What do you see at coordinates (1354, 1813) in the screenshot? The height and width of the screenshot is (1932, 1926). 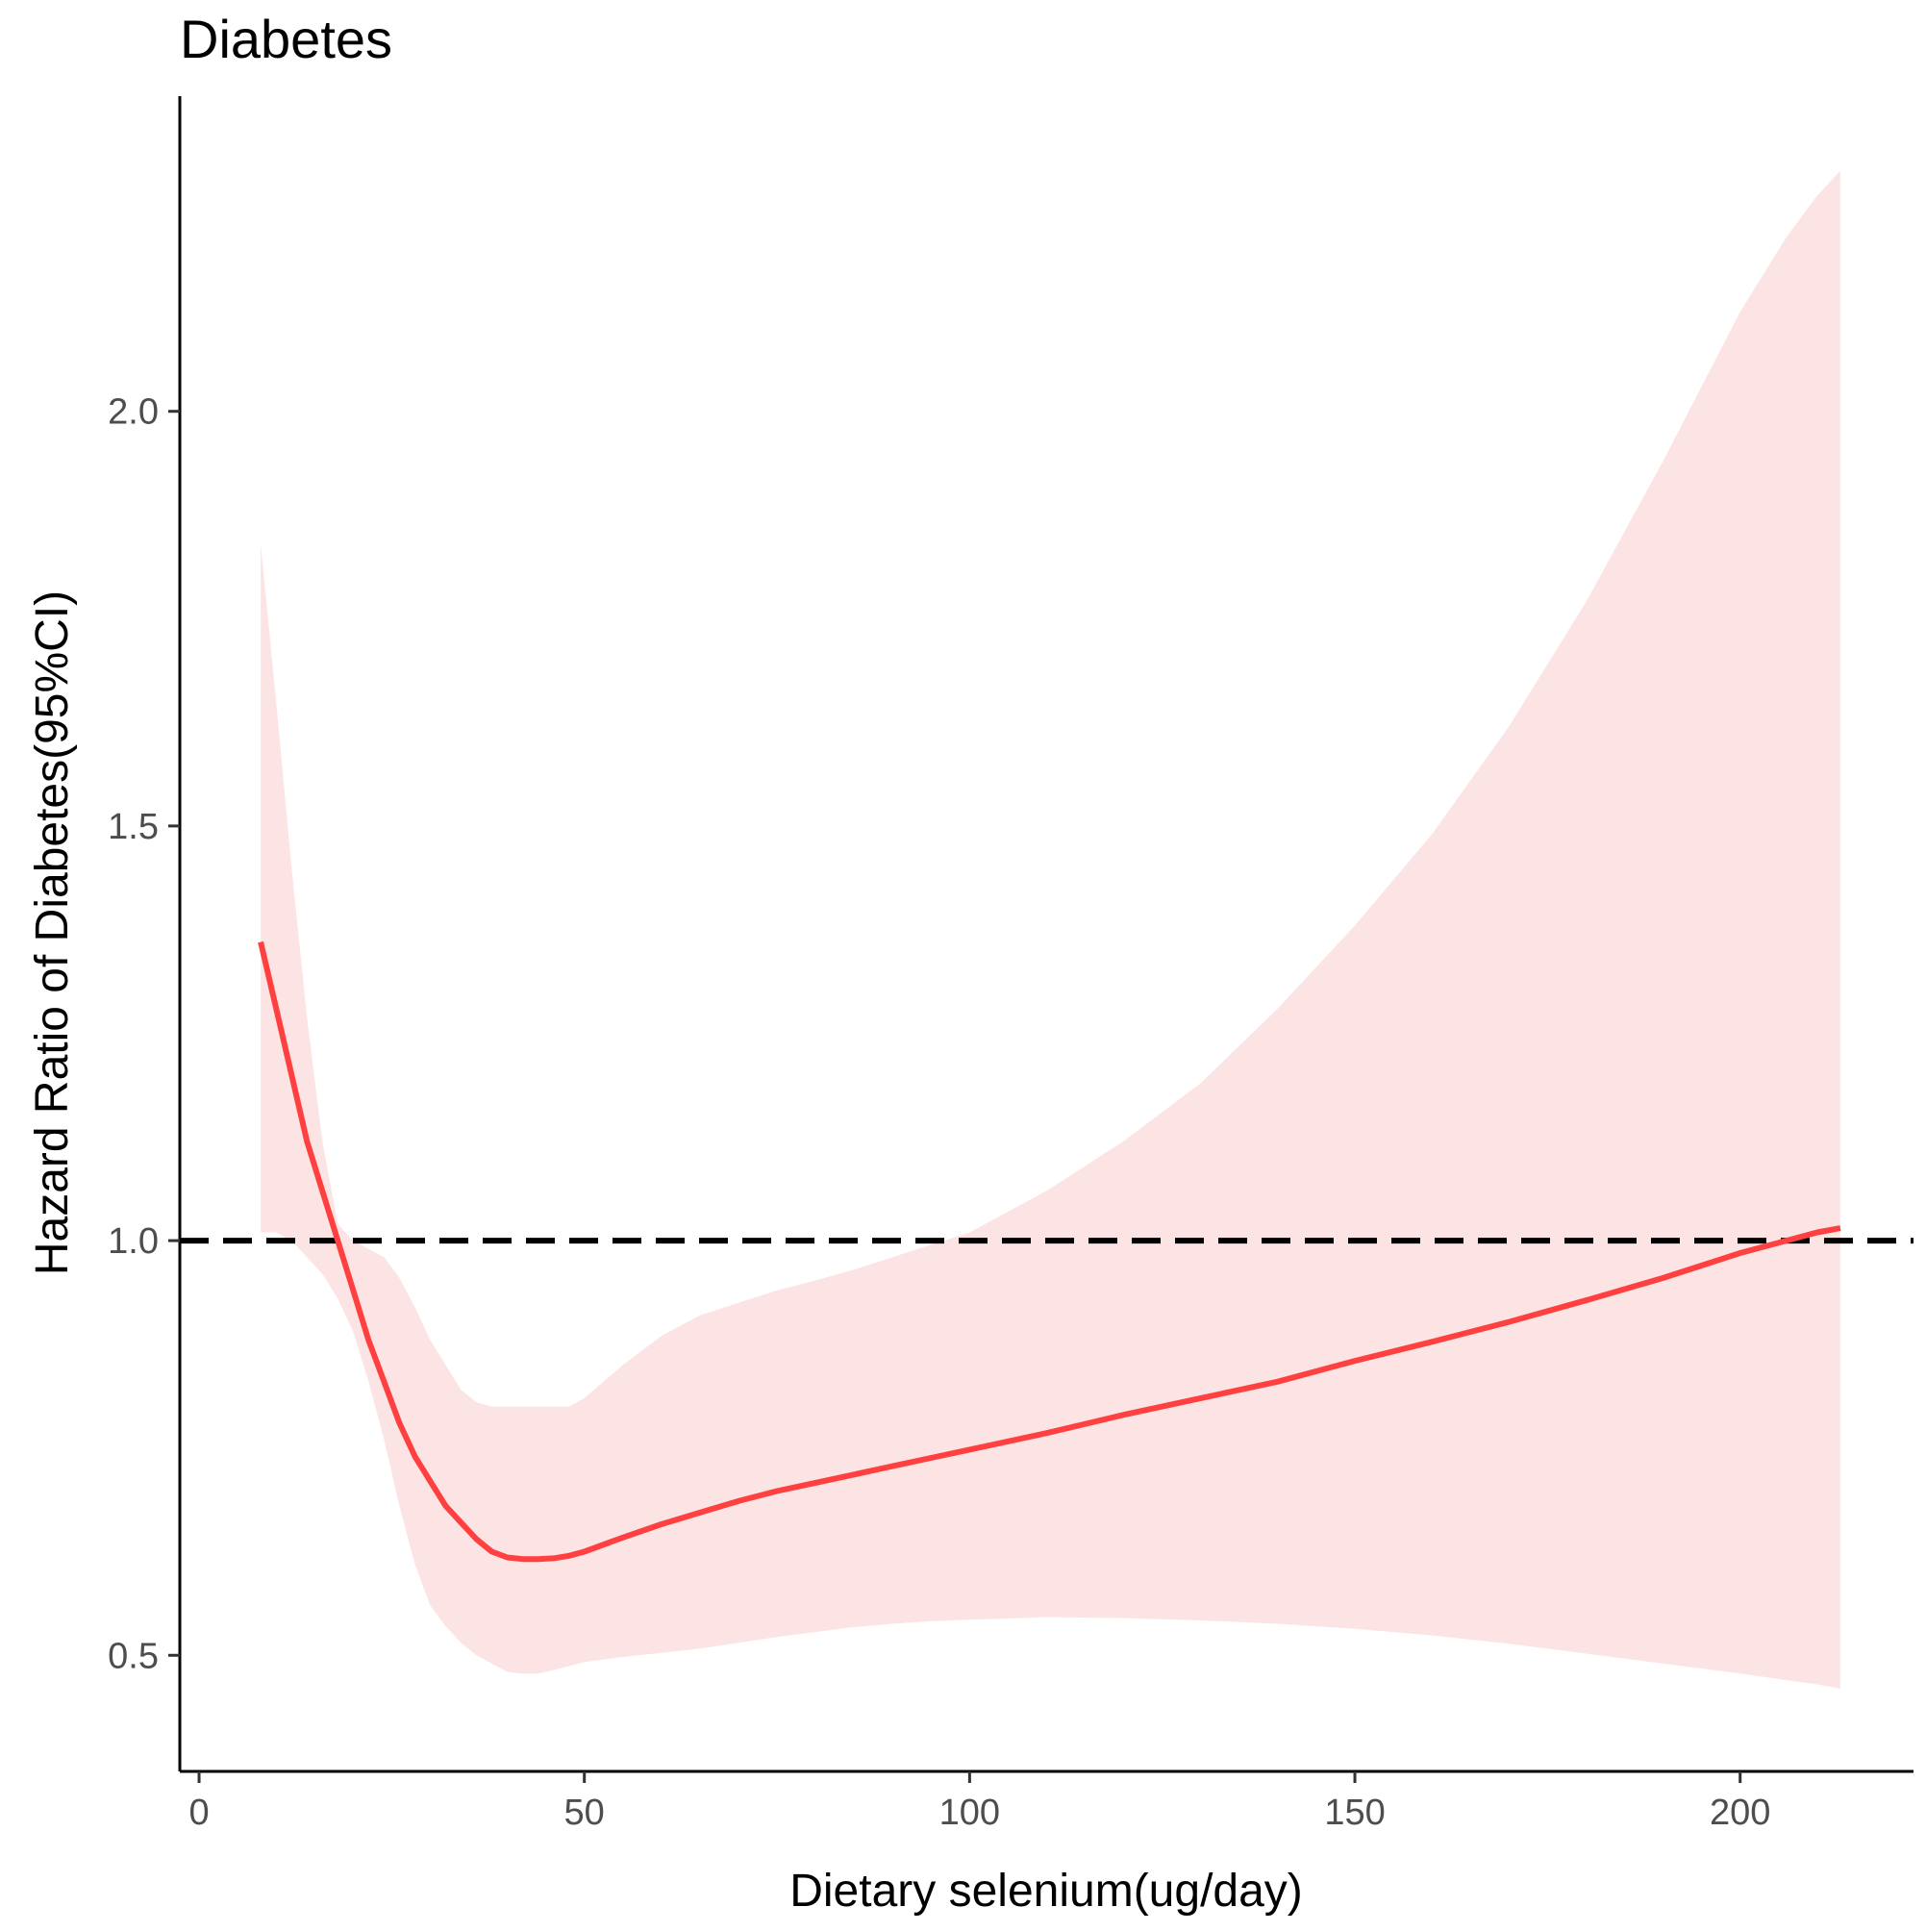 I see `x-tick-label: 150` at bounding box center [1354, 1813].